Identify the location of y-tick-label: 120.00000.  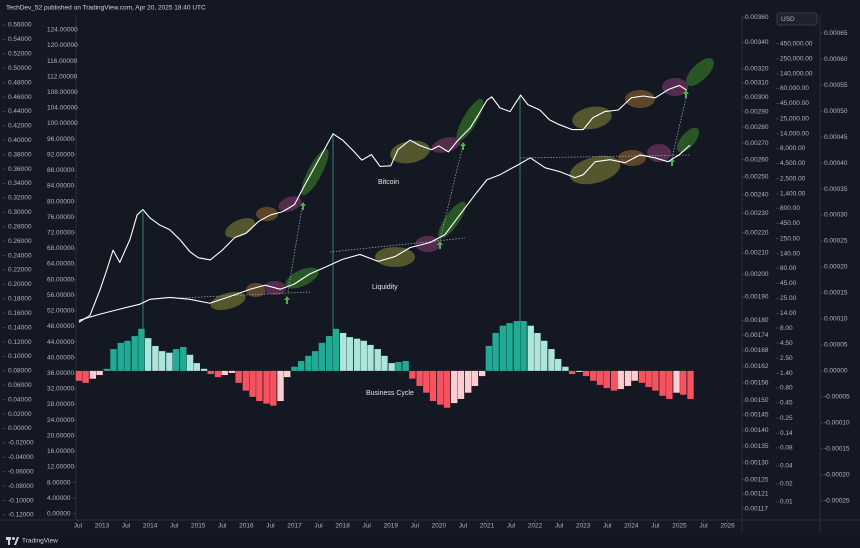
(62, 45).